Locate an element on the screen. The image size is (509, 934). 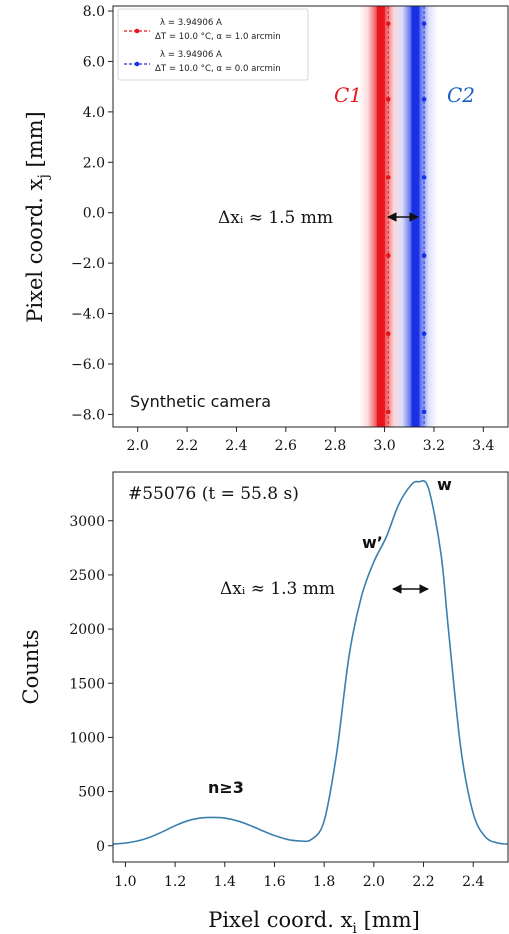
peak-n-label: n≥3 is located at coordinates (226, 787).